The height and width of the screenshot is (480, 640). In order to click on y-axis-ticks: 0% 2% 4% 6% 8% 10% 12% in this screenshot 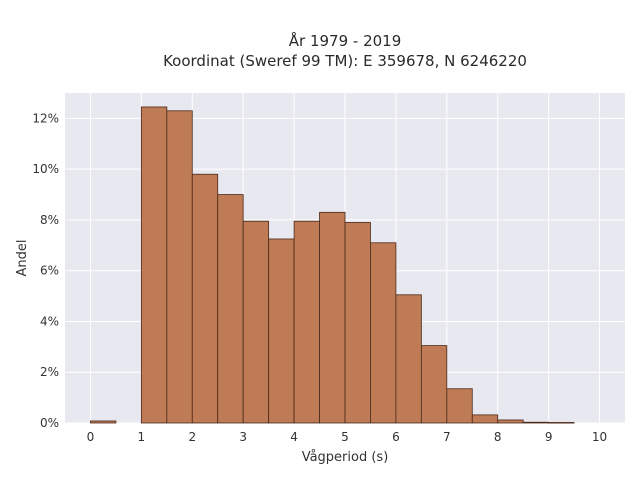, I will do `click(45, 270)`.